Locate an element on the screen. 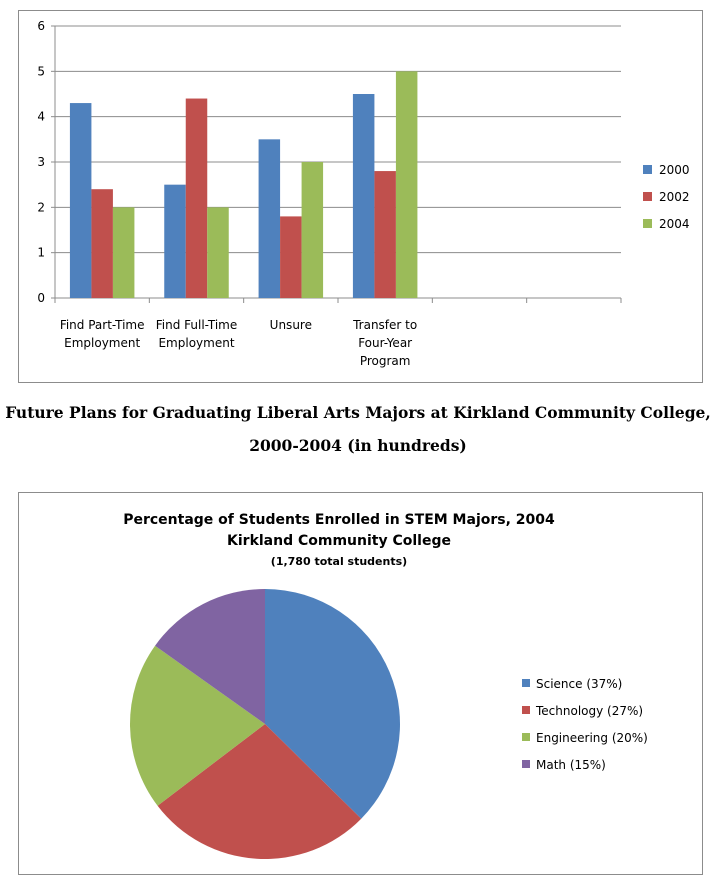  y-tick-label: 3 is located at coordinates (41, 162).